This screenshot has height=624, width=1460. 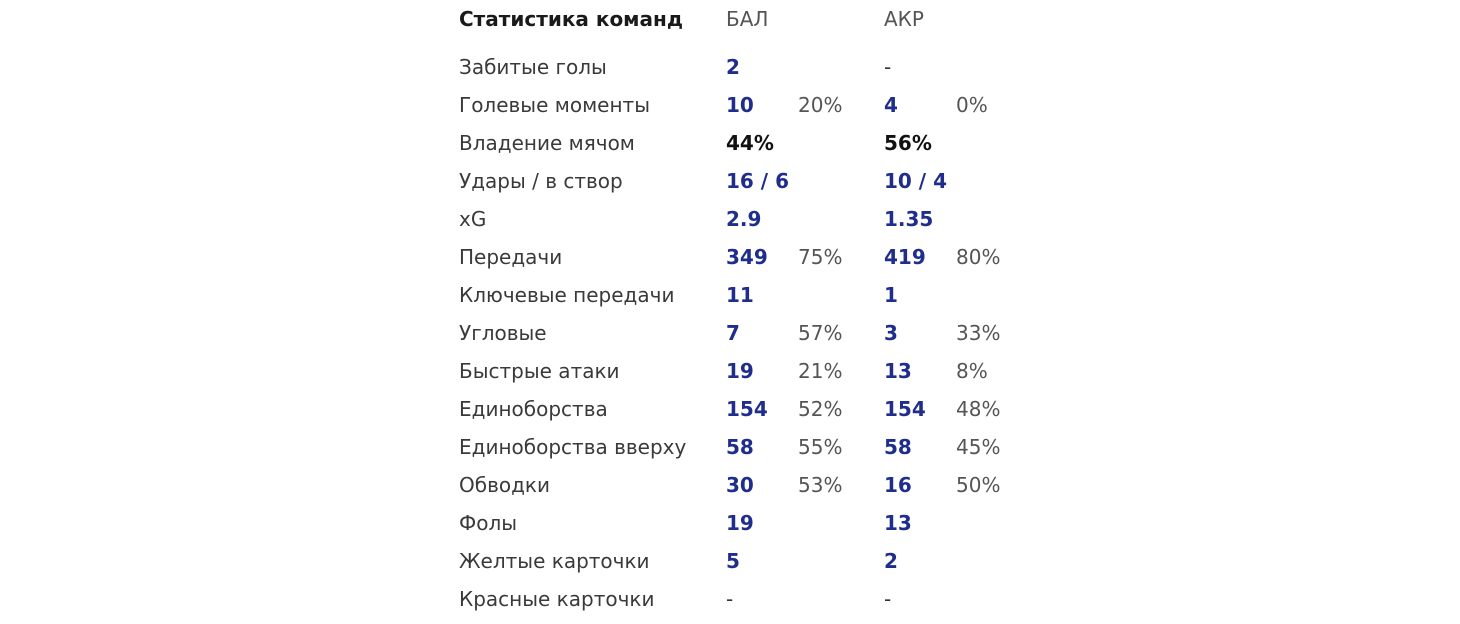 What do you see at coordinates (511, 257) in the screenshot?
I see `stat-label: Передачи` at bounding box center [511, 257].